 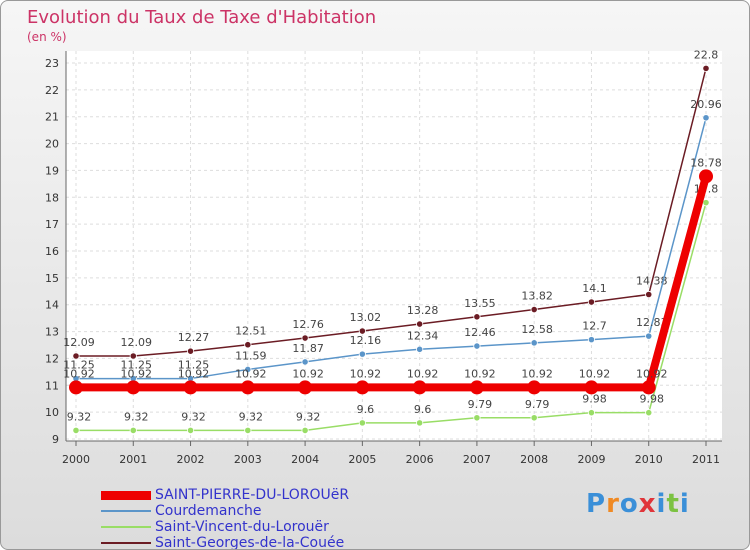 What do you see at coordinates (706, 54) in the screenshot?
I see `data-label: 22.8` at bounding box center [706, 54].